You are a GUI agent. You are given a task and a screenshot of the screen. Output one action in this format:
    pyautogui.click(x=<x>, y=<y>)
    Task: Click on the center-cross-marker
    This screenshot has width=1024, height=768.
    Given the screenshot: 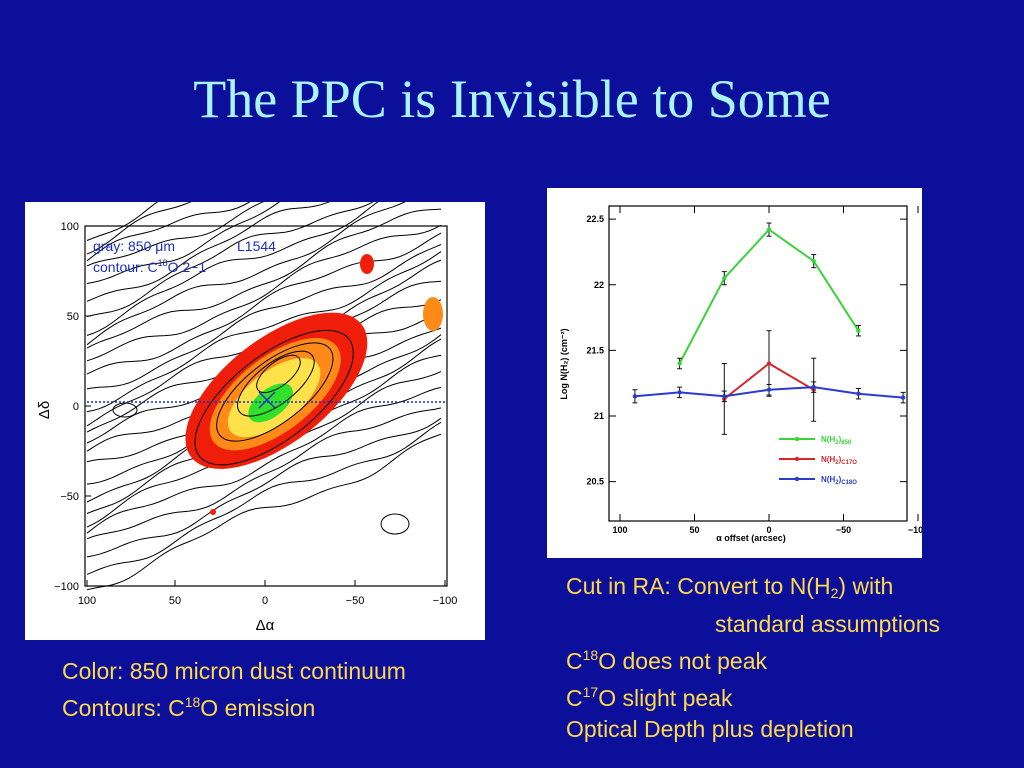 What is the action you would take?
    pyautogui.click(x=267, y=400)
    